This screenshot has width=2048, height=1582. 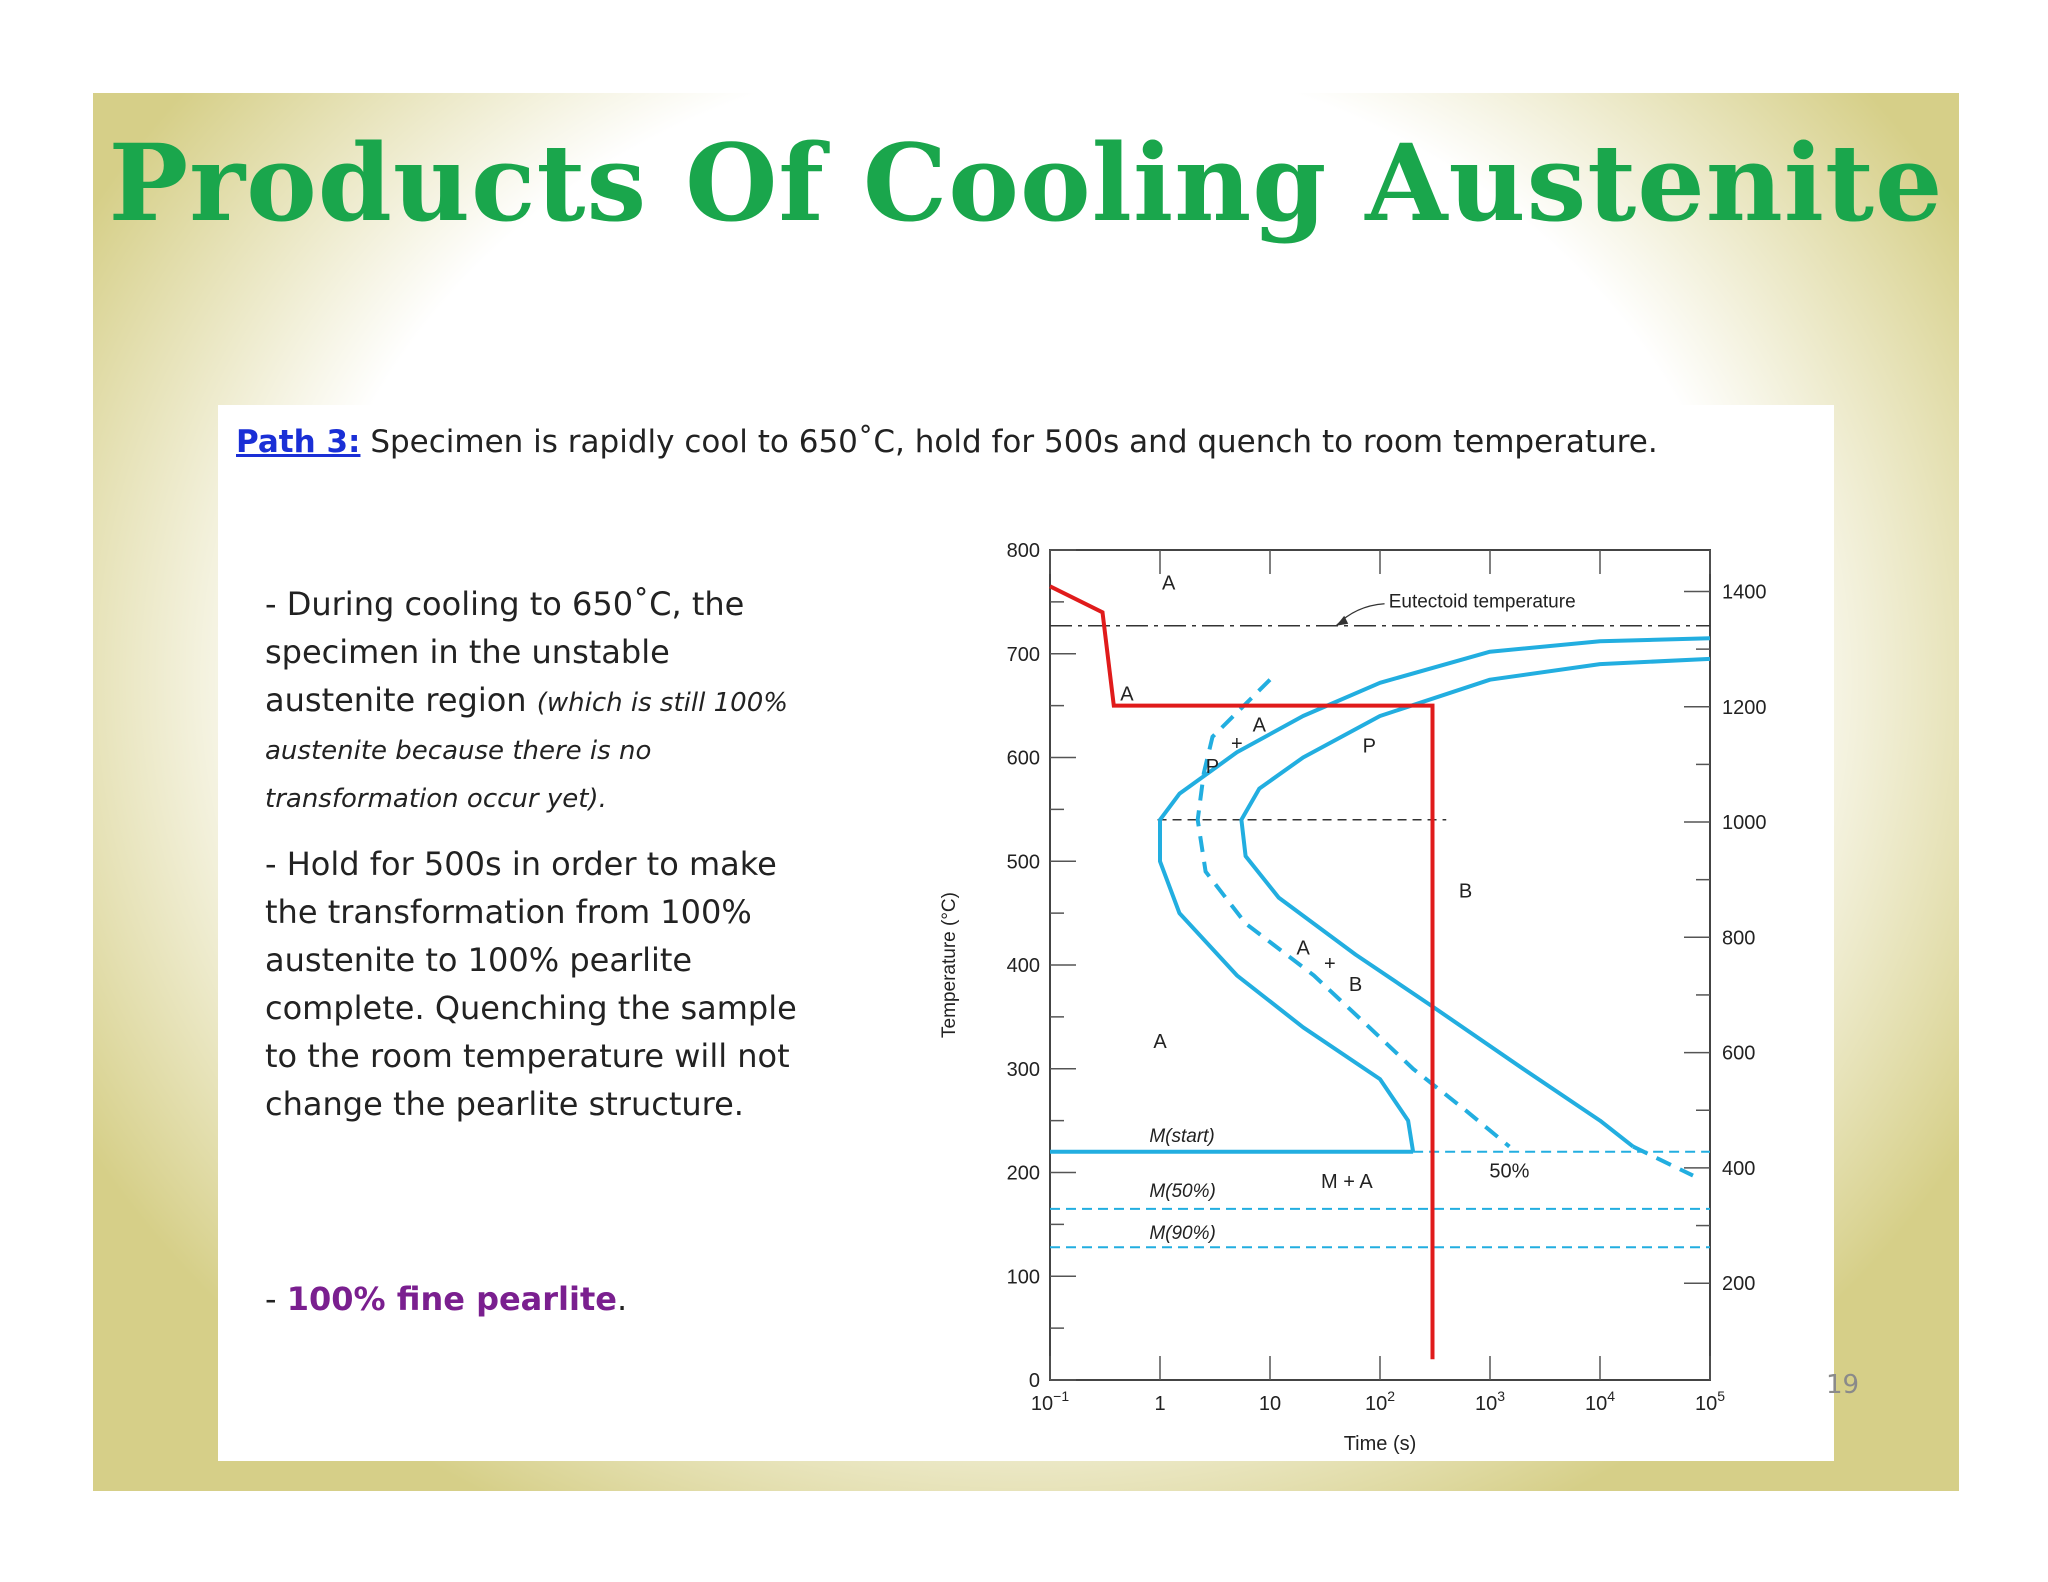 I want to click on ms-label: M(start), so click(x=1181, y=1136).